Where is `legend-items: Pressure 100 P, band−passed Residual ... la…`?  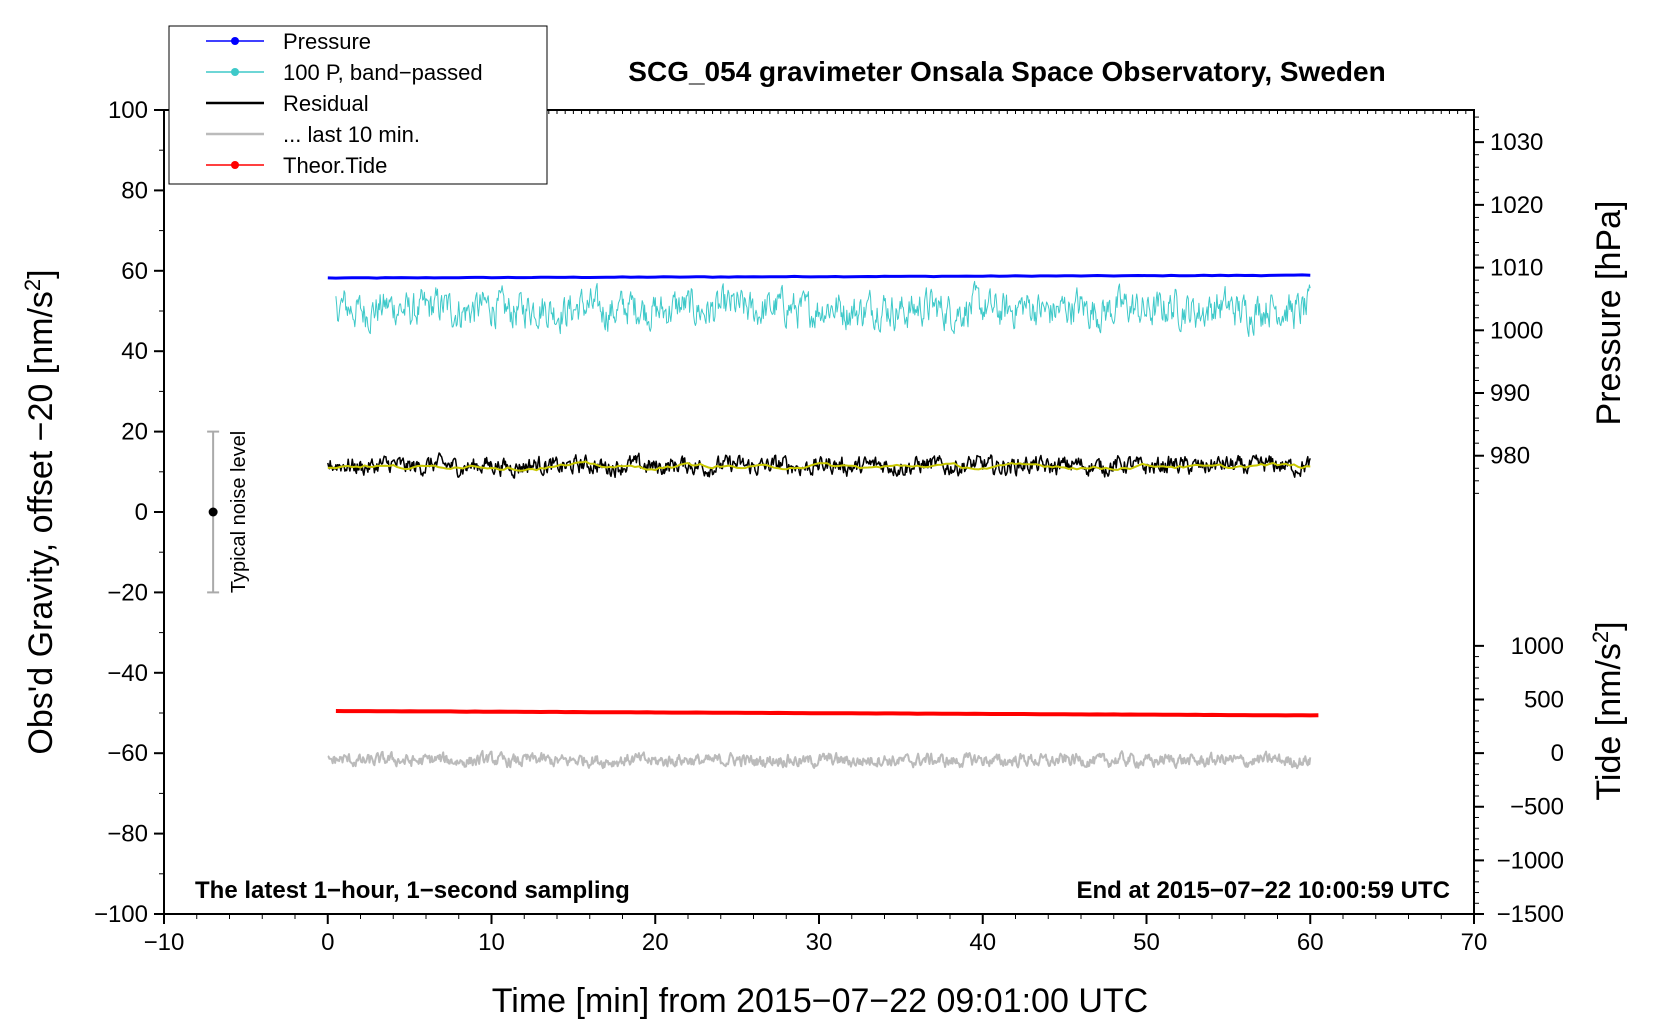
legend-items: Pressure 100 P, band−passed Residual ... la… is located at coordinates (344, 103).